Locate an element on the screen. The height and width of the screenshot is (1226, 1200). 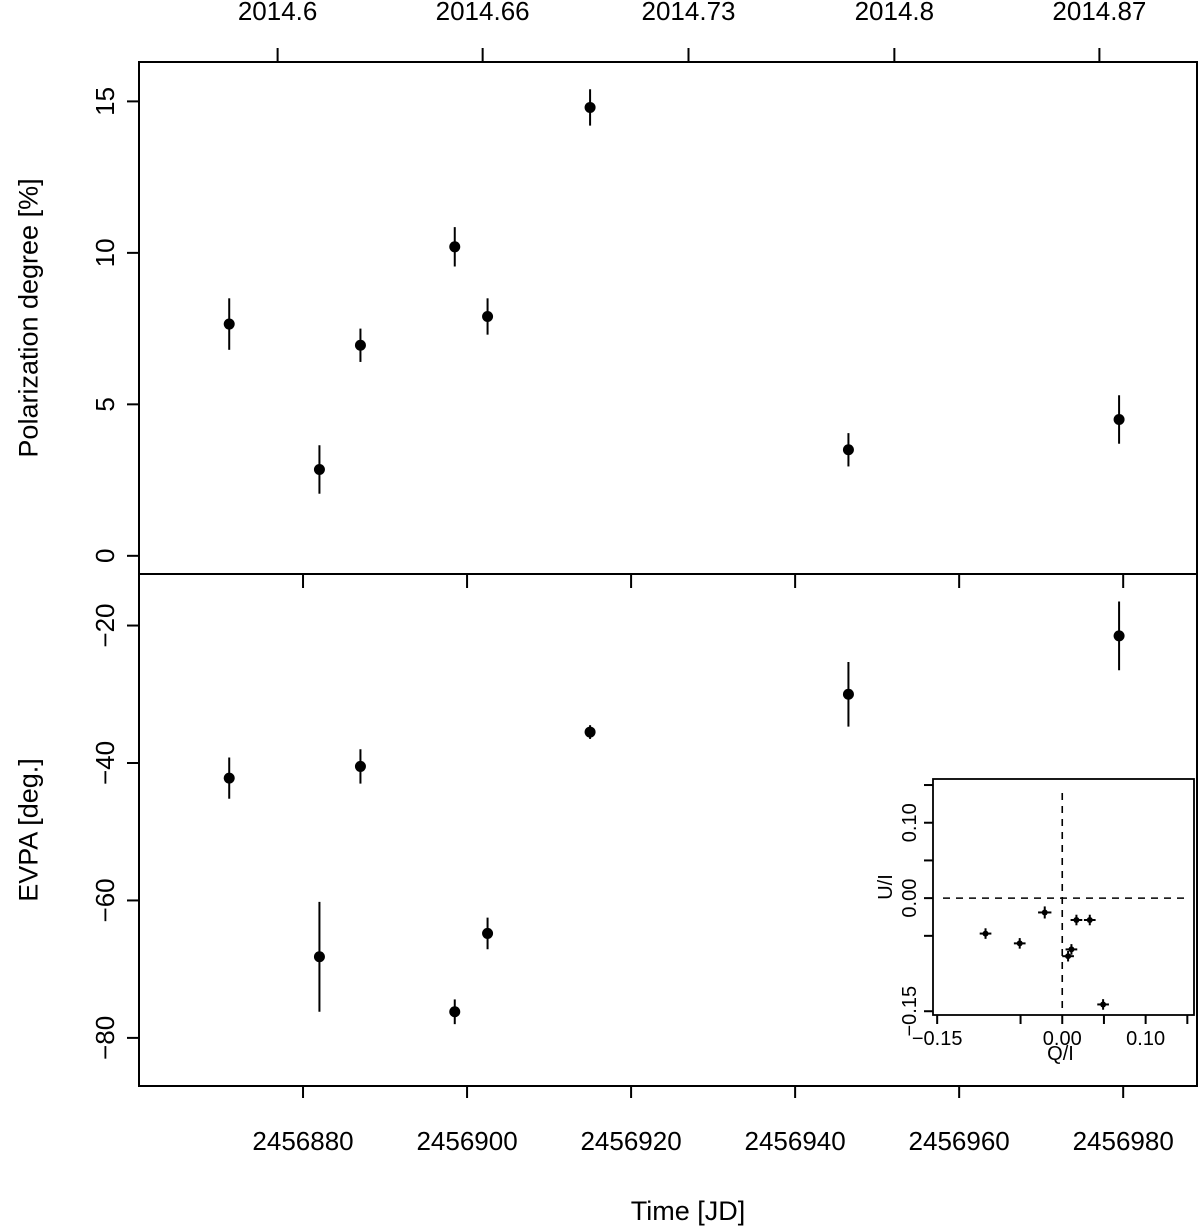
polarization-ytick-label: 5 is located at coordinates (105, 404).